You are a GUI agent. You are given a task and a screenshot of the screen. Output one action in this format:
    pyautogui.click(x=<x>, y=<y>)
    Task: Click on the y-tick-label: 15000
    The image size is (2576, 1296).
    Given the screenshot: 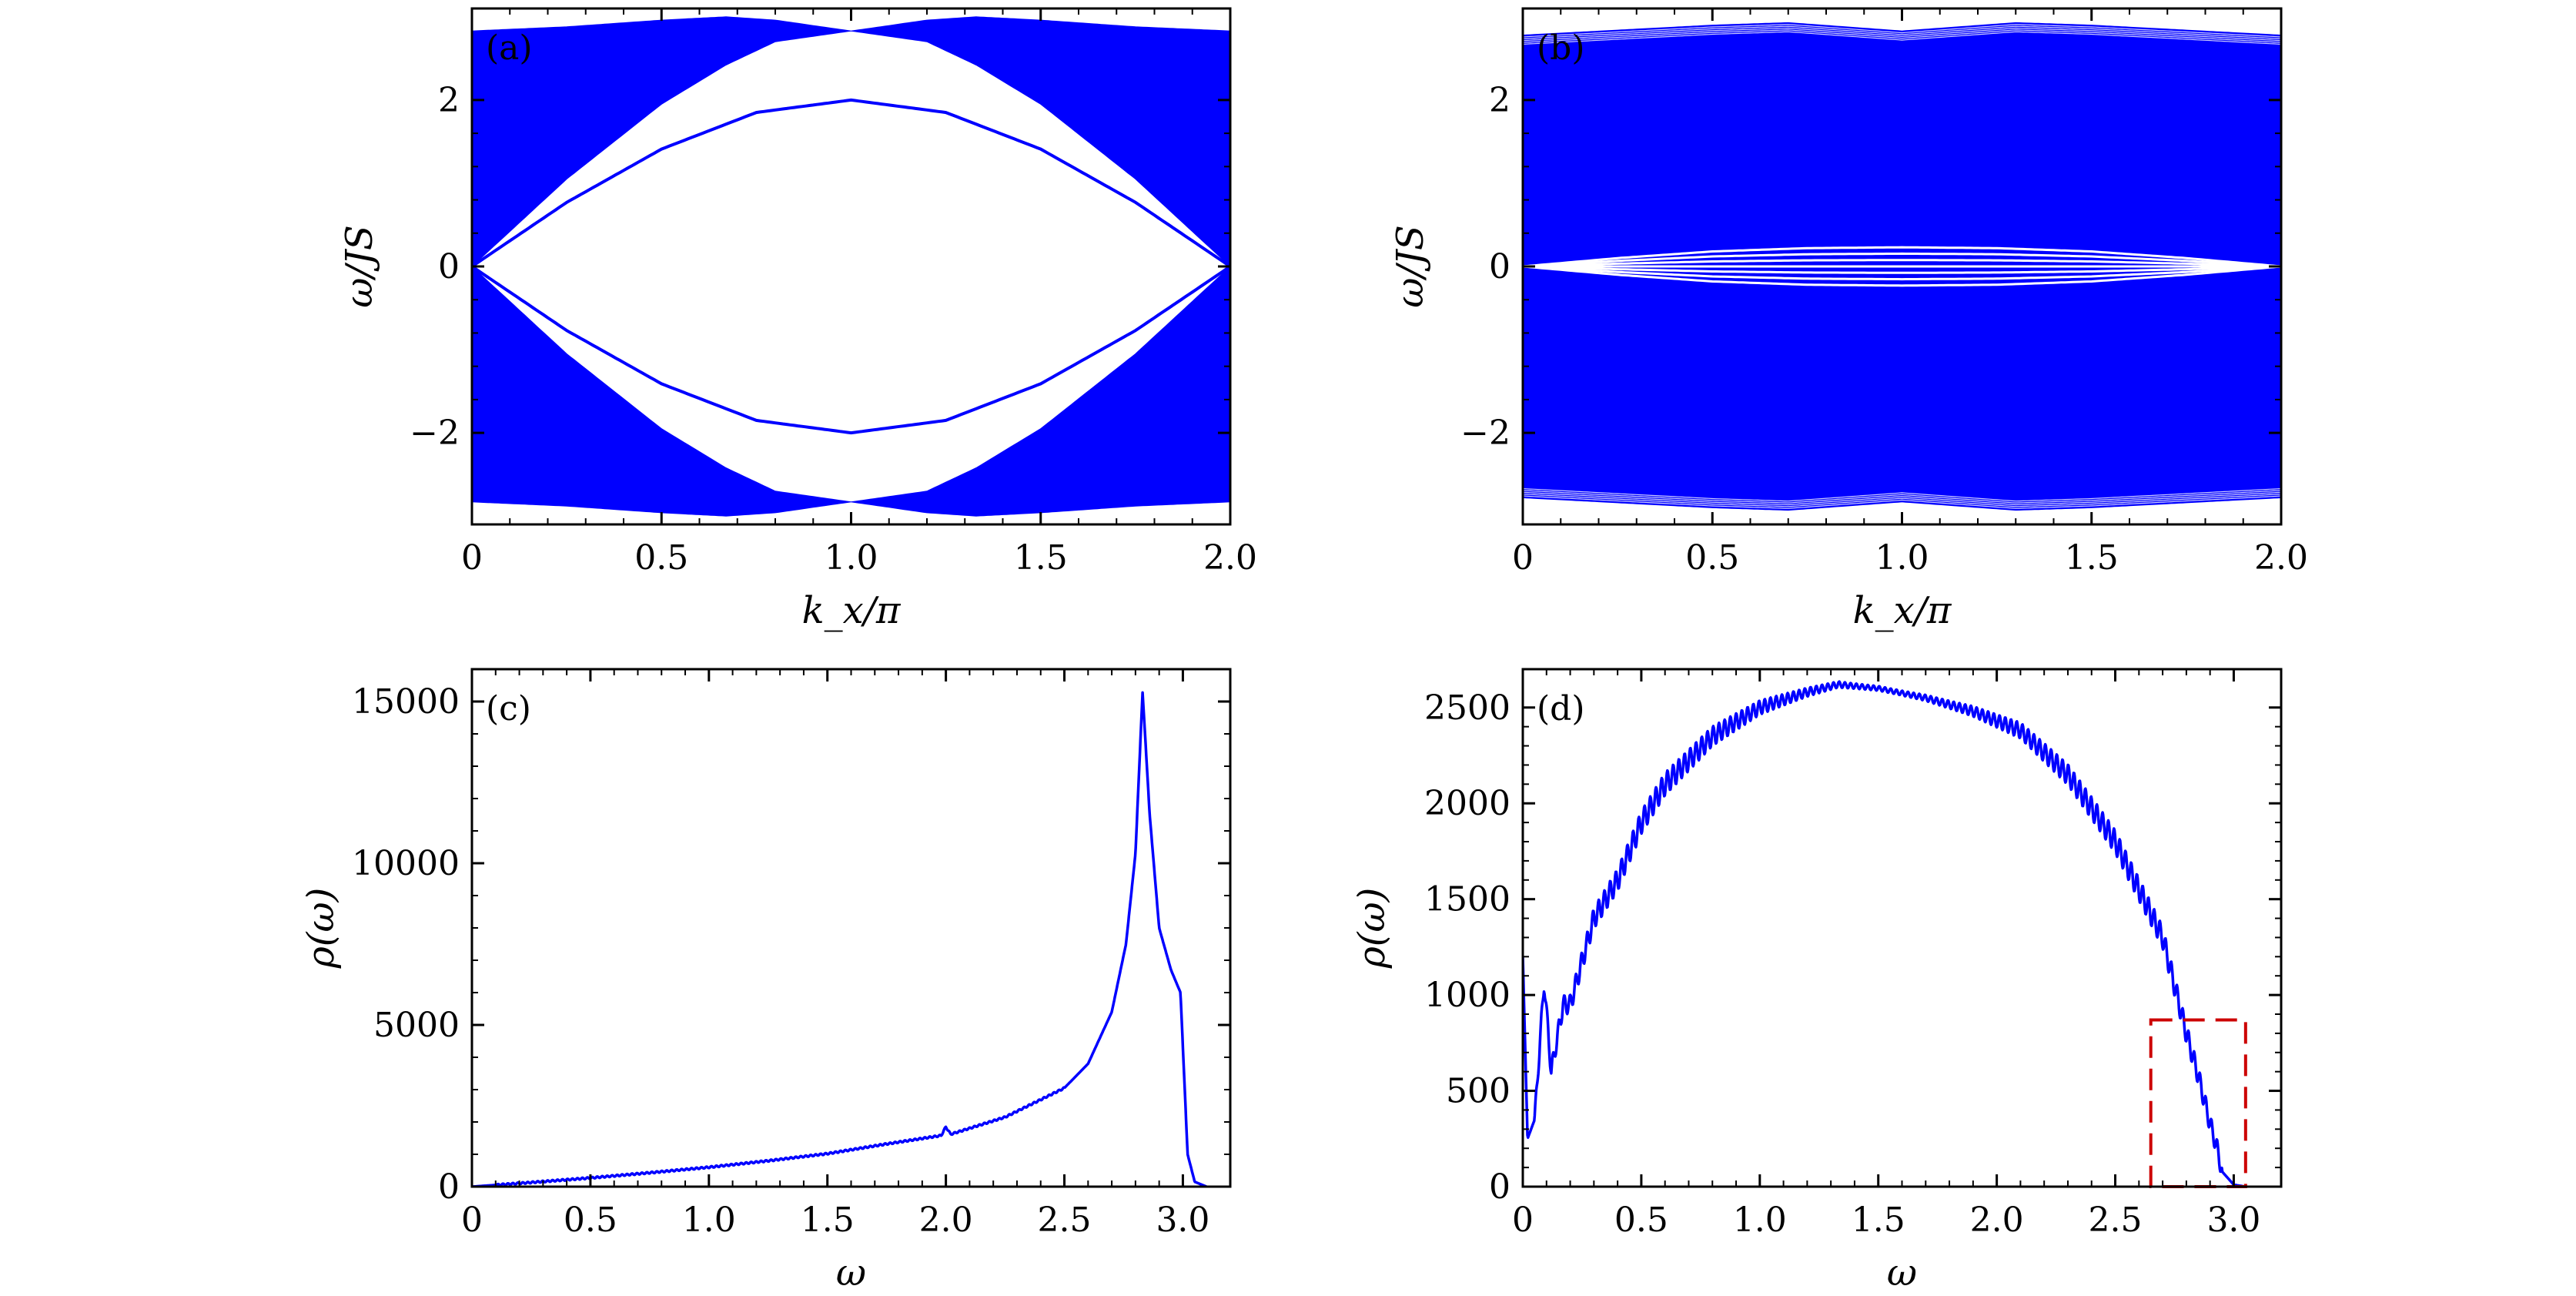 What is the action you would take?
    pyautogui.click(x=406, y=702)
    